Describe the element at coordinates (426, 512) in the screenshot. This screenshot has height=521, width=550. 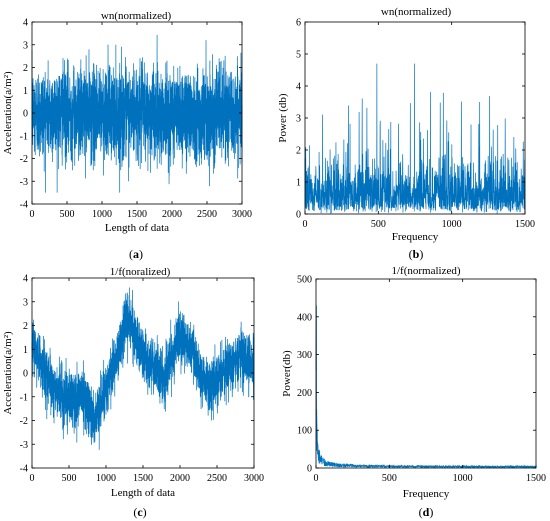
I see `panel-caption: (d)` at that location.